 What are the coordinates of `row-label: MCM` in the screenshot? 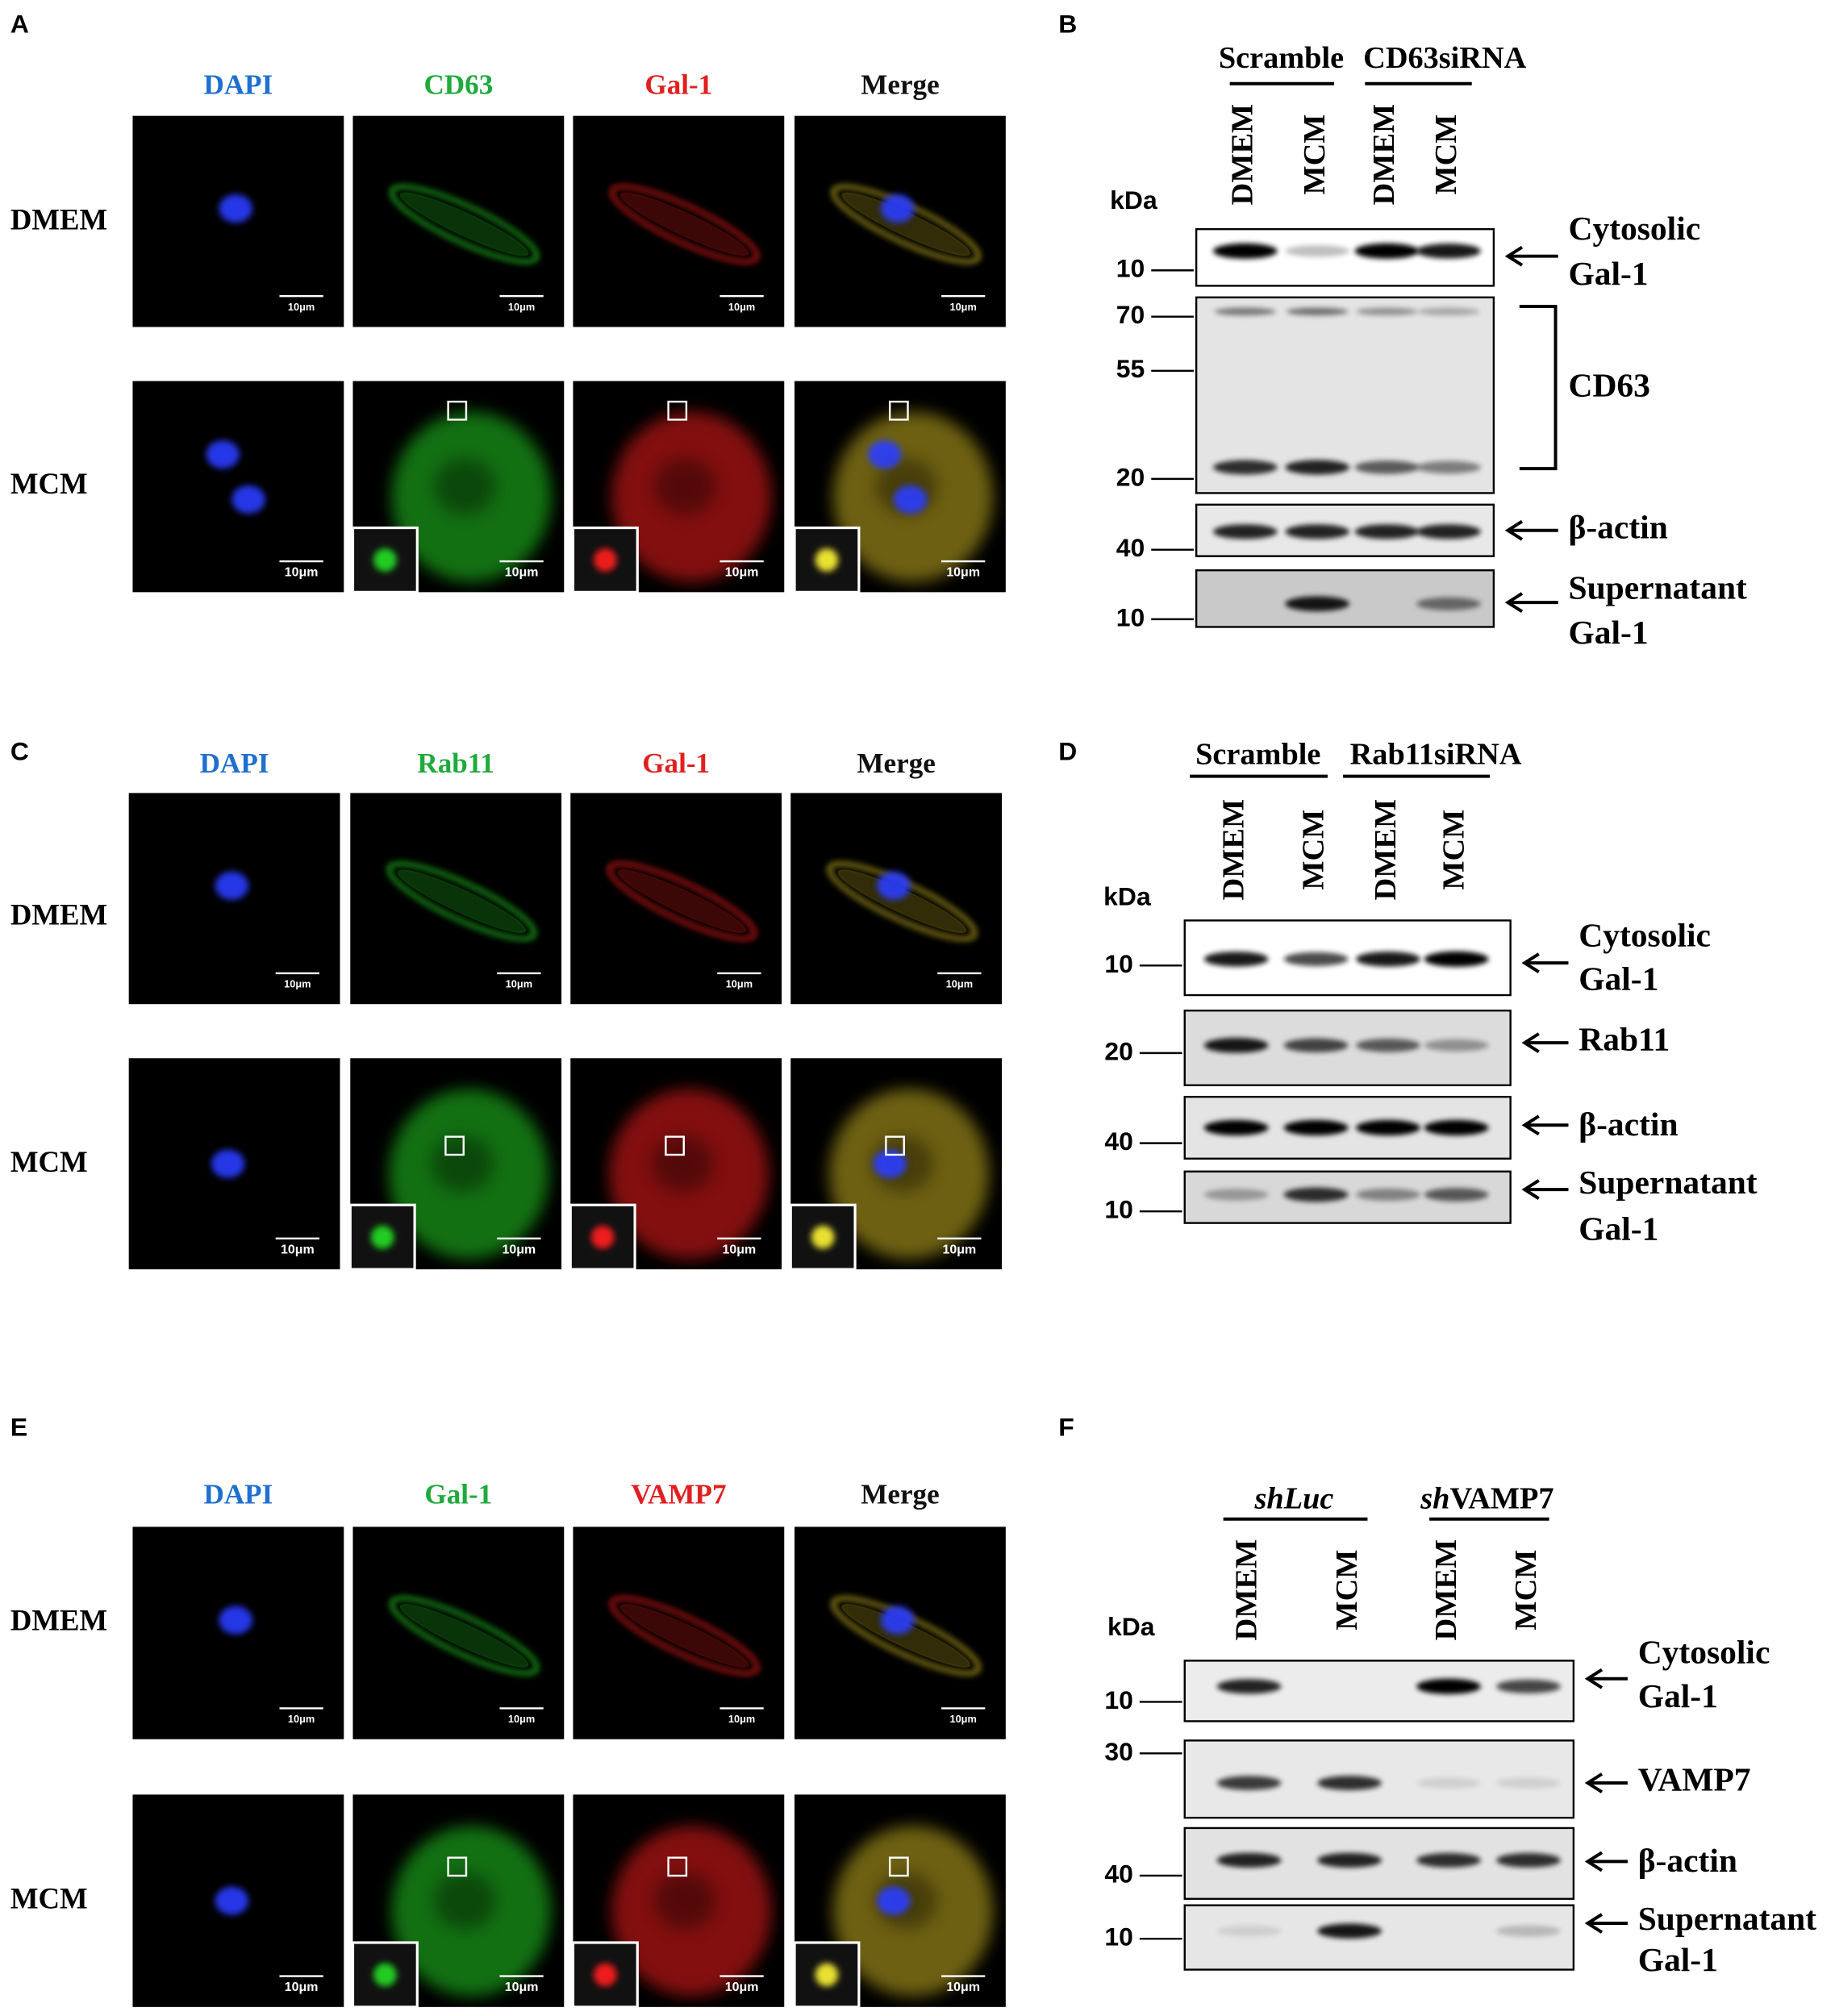 It's located at (49, 483).